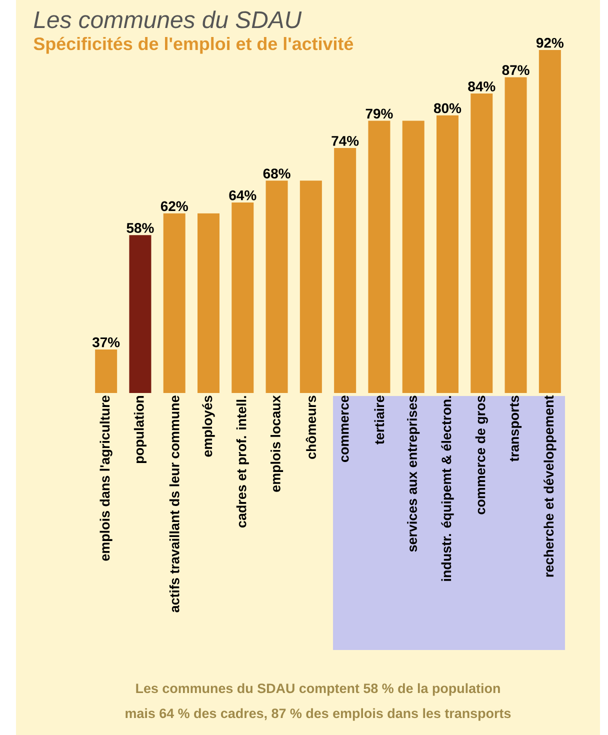 The image size is (608, 735). Describe the element at coordinates (276, 173) in the screenshot. I see `data-label: 68%` at that location.